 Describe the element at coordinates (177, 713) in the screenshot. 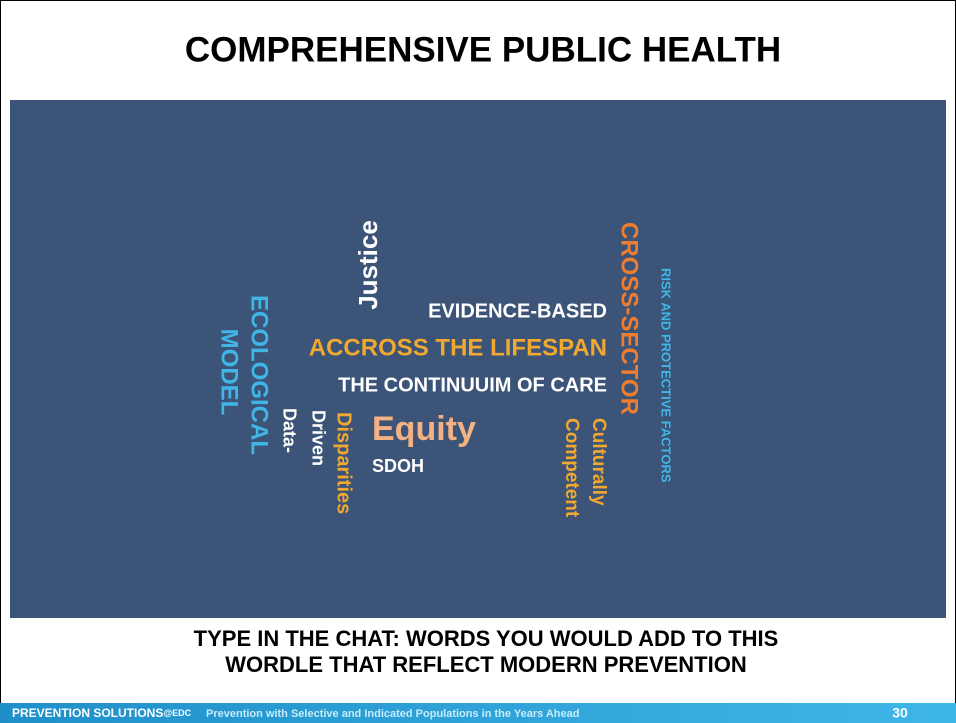

I see `footer-brand-suffix: @EDC` at that location.